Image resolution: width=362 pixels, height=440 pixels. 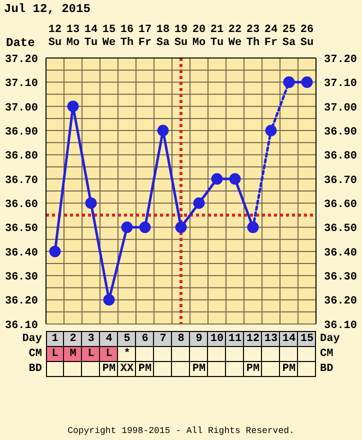 I want to click on x2-tick-label: 14, so click(x=289, y=339).